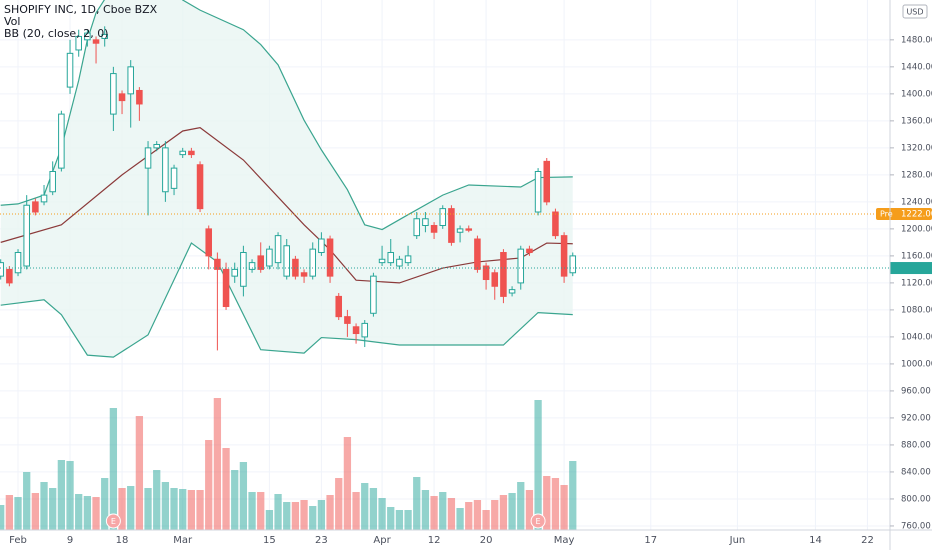 The width and height of the screenshot is (932, 550). What do you see at coordinates (916, 499) in the screenshot?
I see `y-tick-label: 800.00` at bounding box center [916, 499].